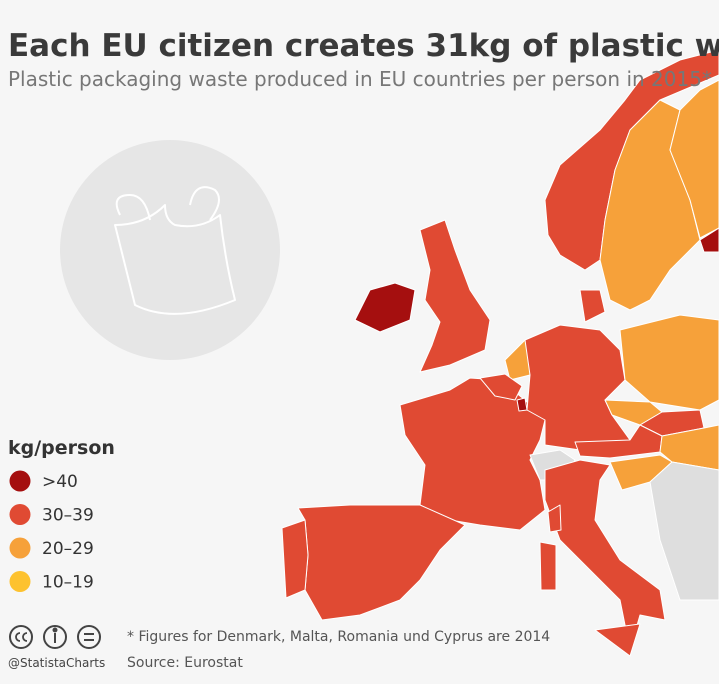 This screenshot has width=719, height=684. What do you see at coordinates (605, 555) in the screenshot?
I see `italy` at bounding box center [605, 555].